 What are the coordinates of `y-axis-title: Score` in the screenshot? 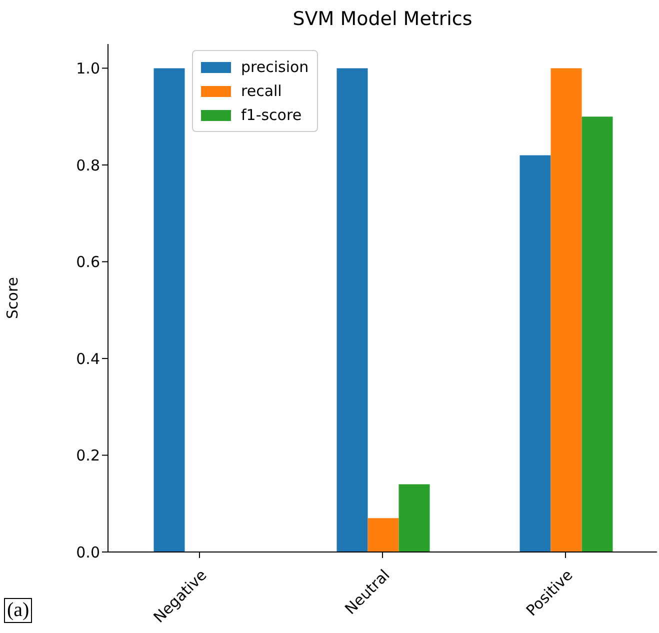 It's located at (12, 298).